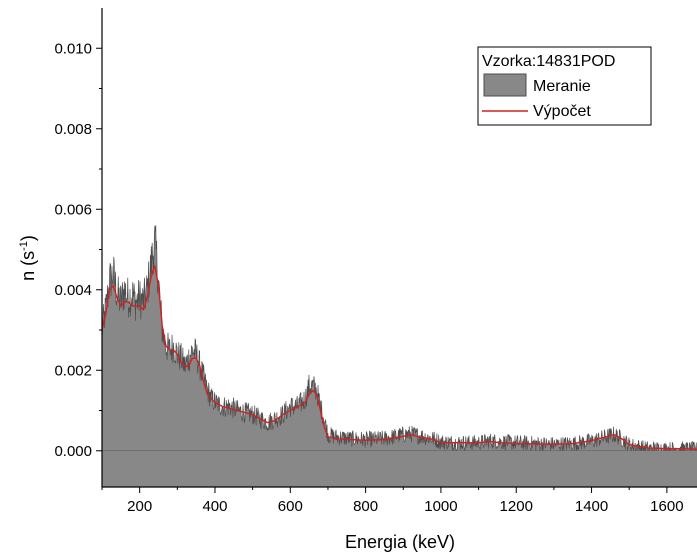 The width and height of the screenshot is (697, 559). I want to click on legend-label-calc: Výpočet, so click(562, 111).